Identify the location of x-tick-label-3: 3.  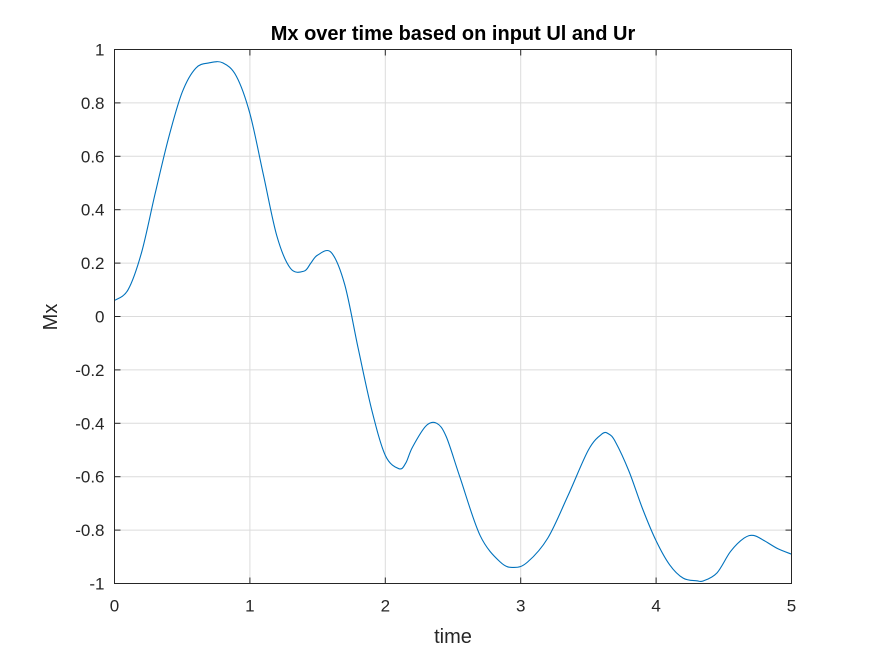
(520, 606).